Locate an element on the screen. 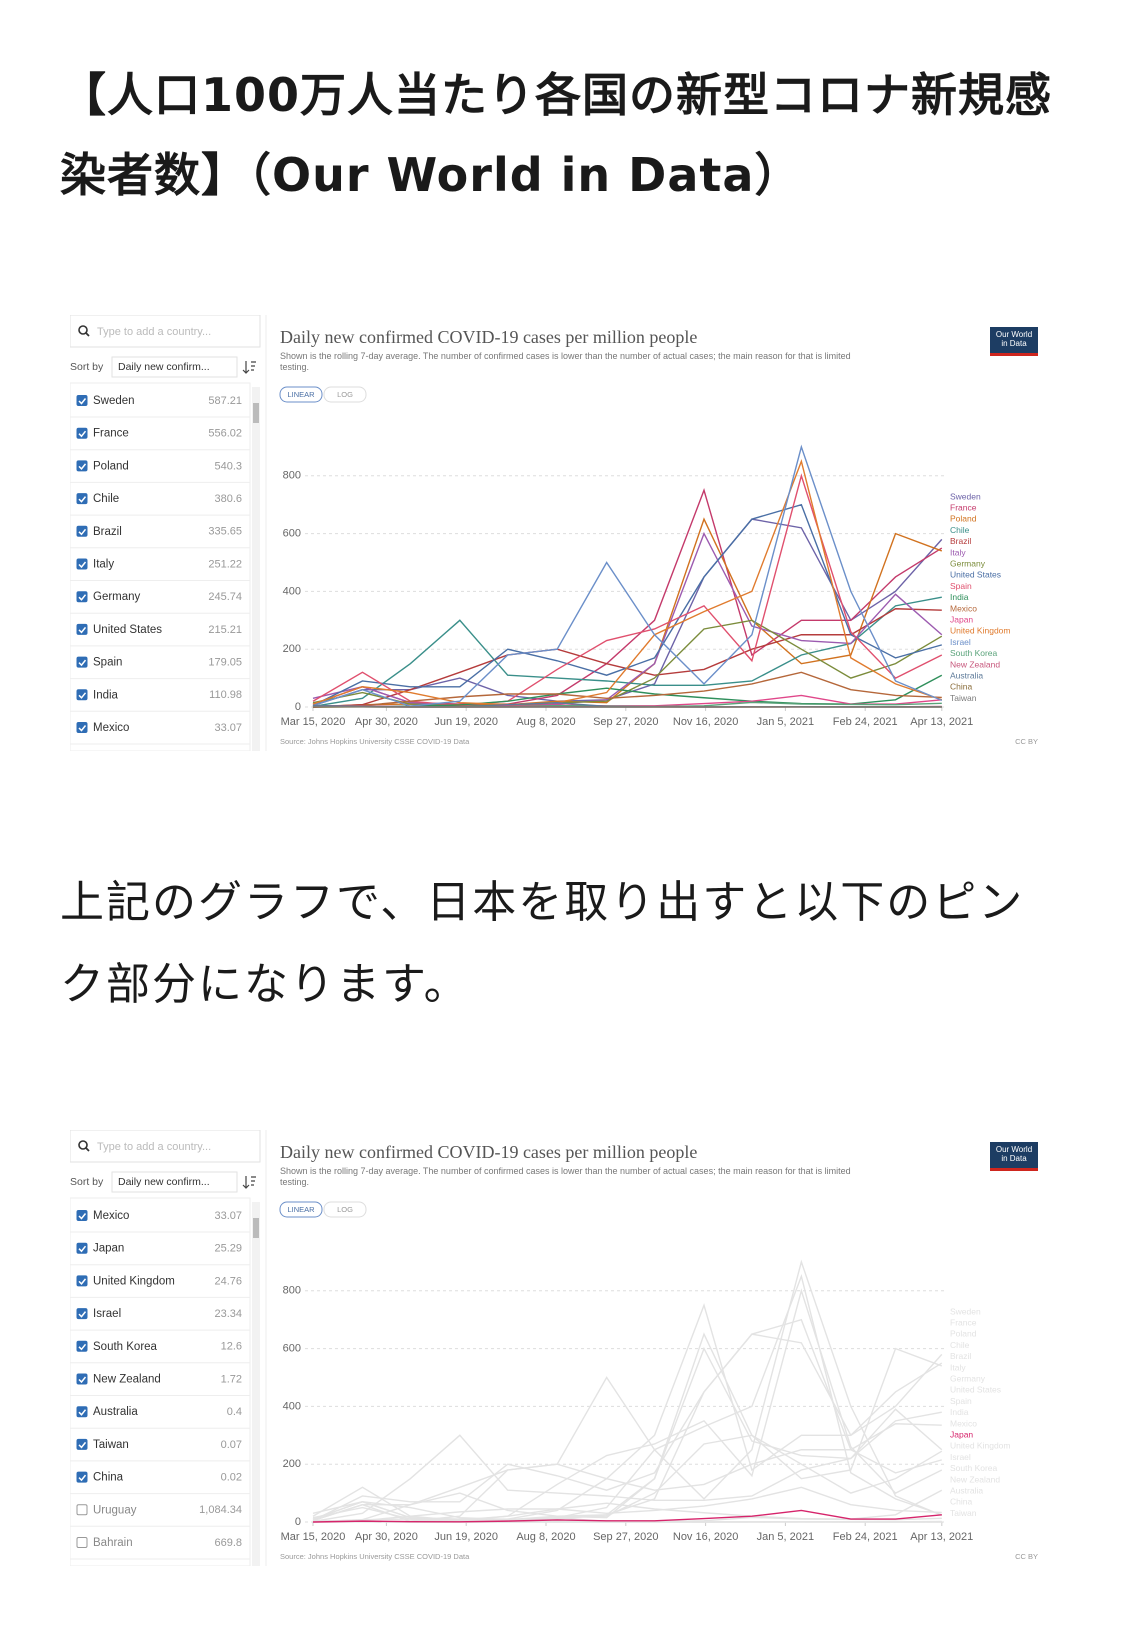 The height and width of the screenshot is (1649, 1125). row-name: Japan is located at coordinates (108, 1249).